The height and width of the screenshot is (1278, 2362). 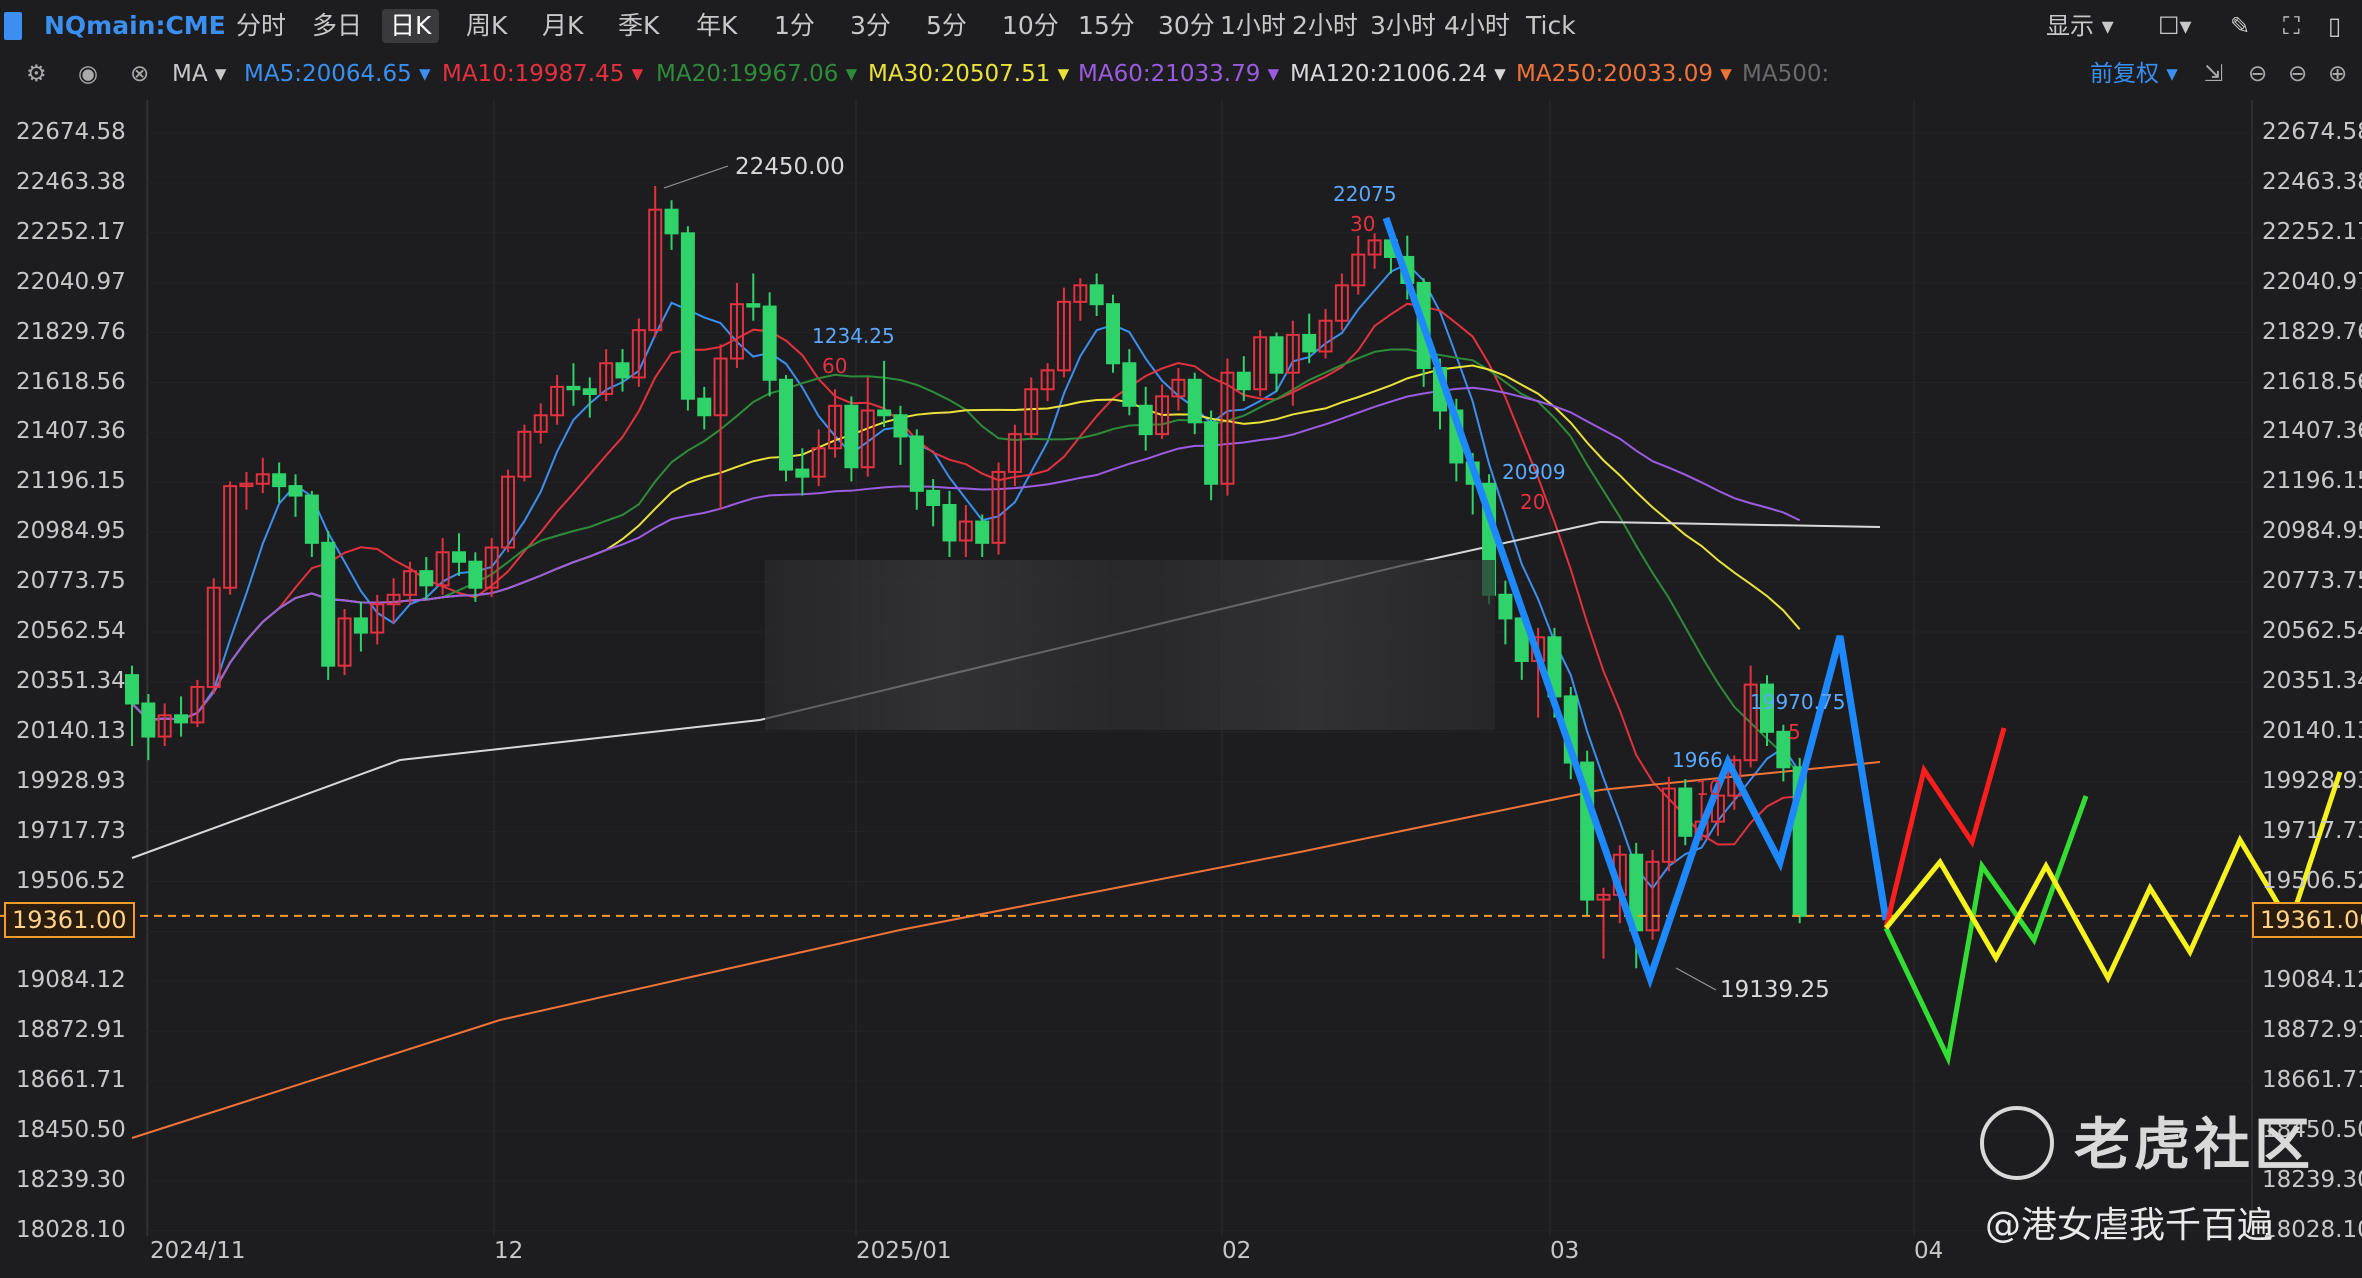 What do you see at coordinates (757, 74) in the screenshot?
I see `ma-item-2: MA20:19967.06 ▾` at bounding box center [757, 74].